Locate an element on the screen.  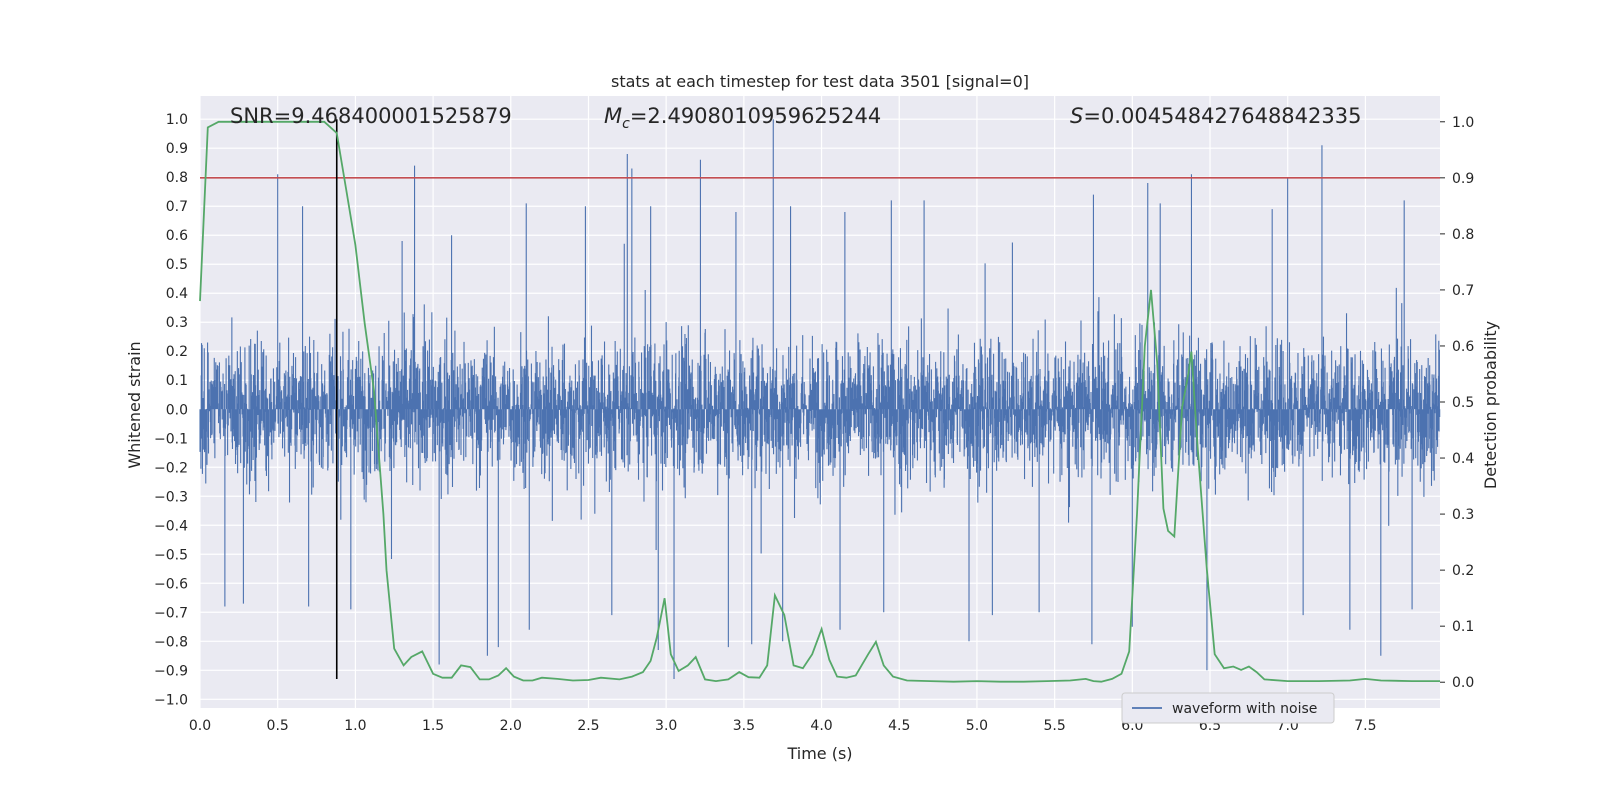
s-value: =0.004548427648842335 is located at coordinates (1222, 116).